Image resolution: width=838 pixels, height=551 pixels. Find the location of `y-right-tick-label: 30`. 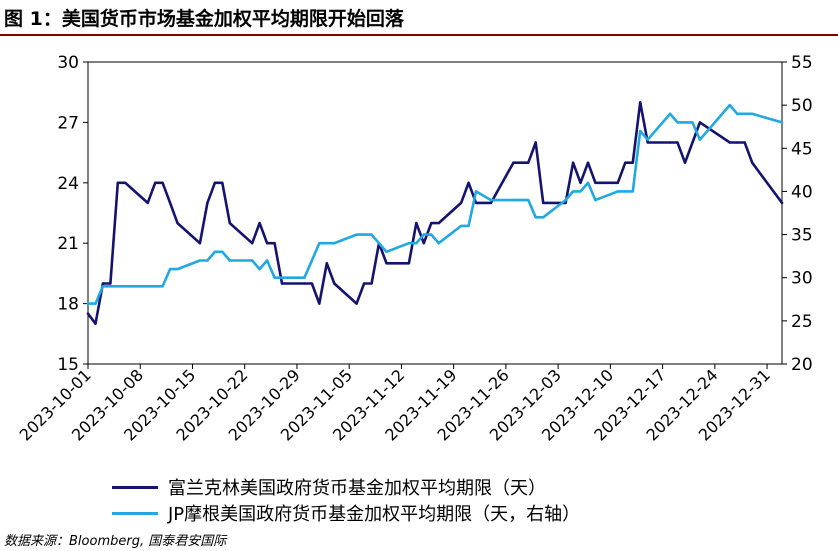

y-right-tick-label: 30 is located at coordinates (802, 279).